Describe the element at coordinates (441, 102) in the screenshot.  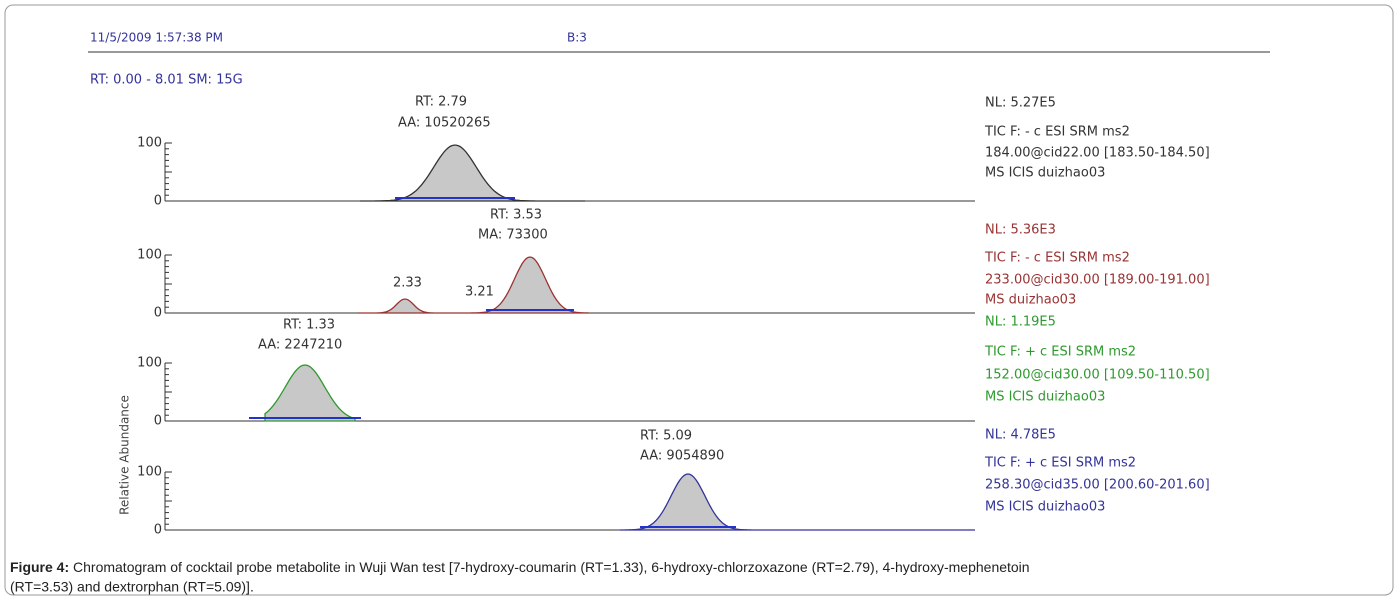
I see `peak-label: RT: 2.79` at that location.